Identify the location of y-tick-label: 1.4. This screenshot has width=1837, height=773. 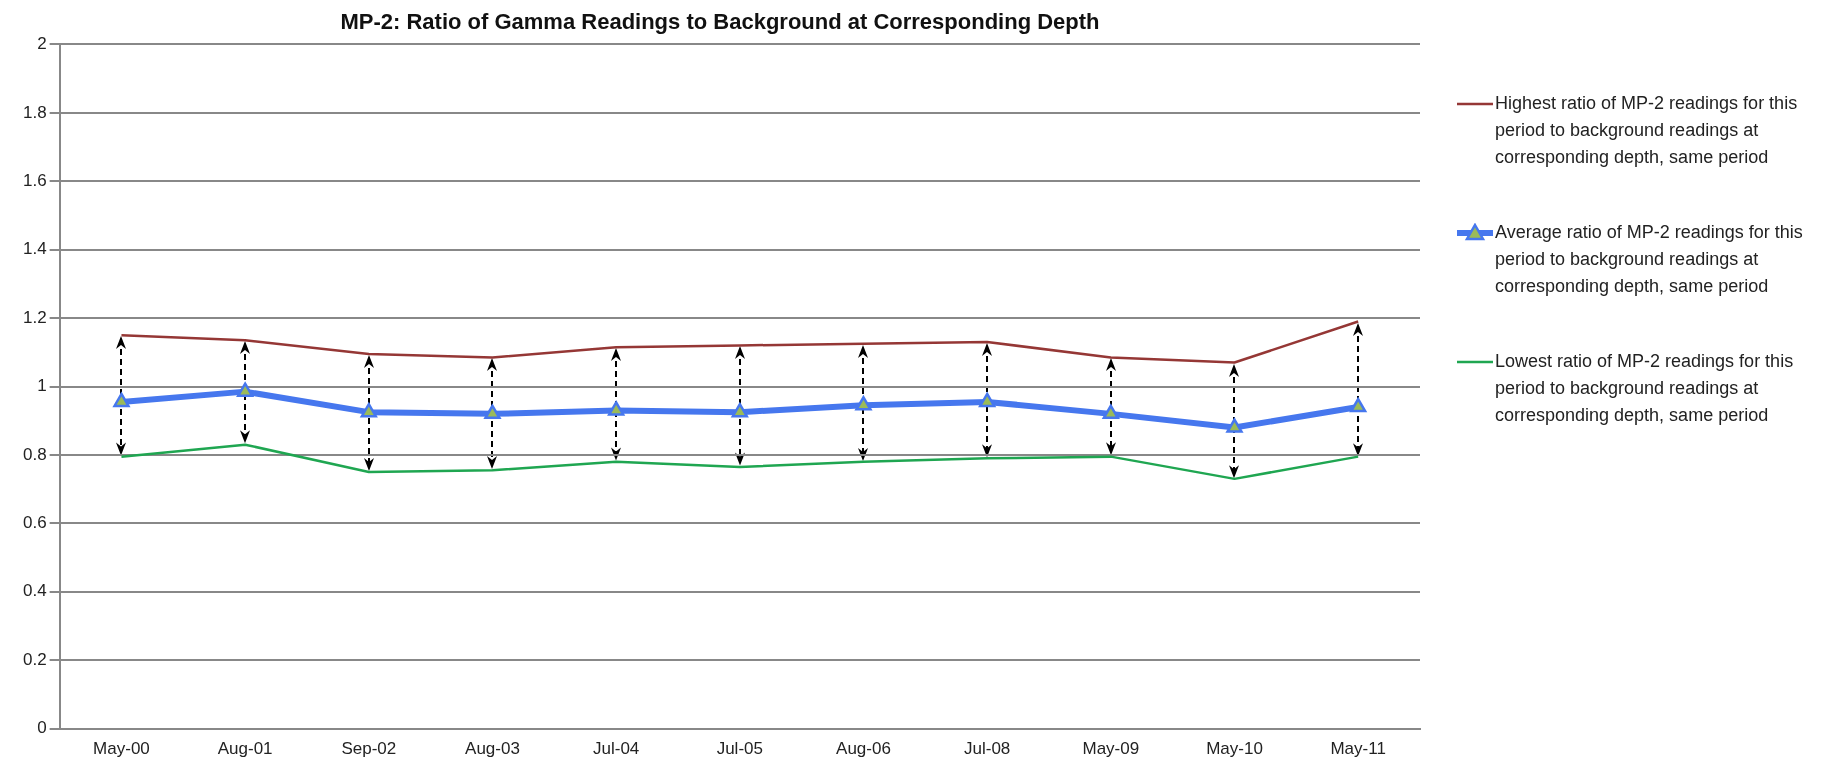
(34, 249).